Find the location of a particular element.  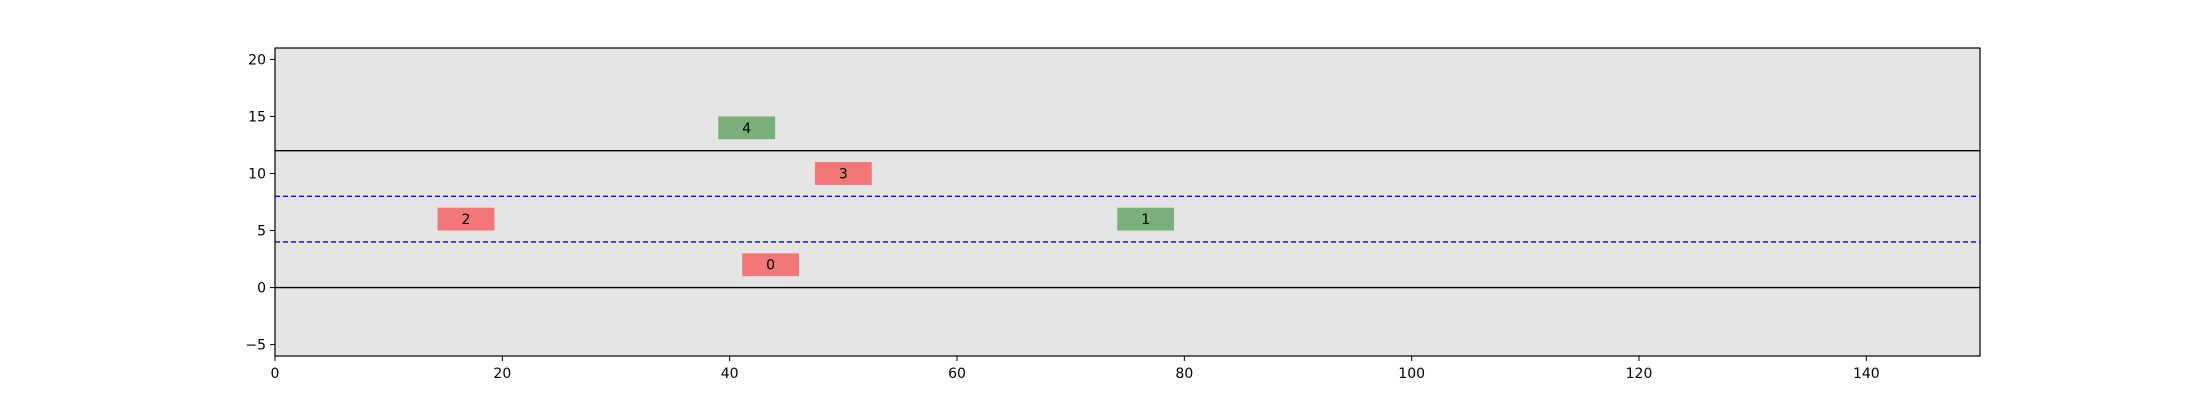

vehicle-3: 3 is located at coordinates (843, 173).